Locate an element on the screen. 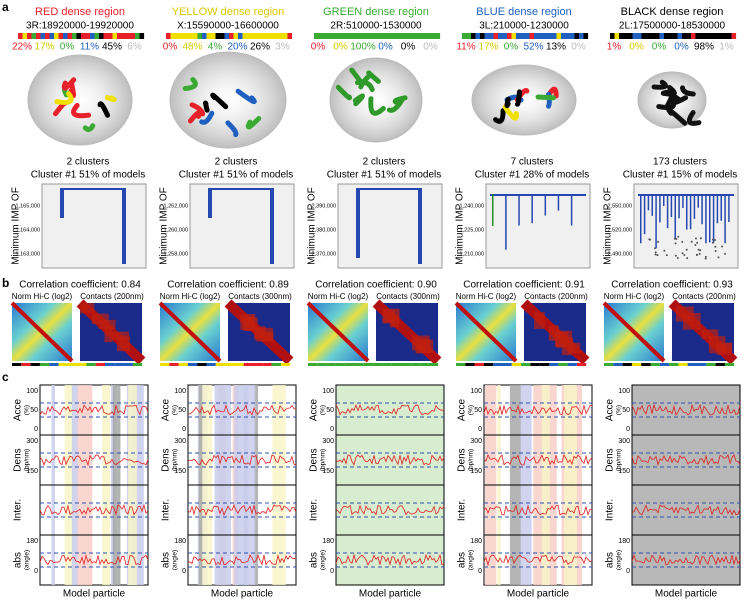 Image resolution: width=745 pixels, height=602 pixels. region-percent: 13% is located at coordinates (556, 47).